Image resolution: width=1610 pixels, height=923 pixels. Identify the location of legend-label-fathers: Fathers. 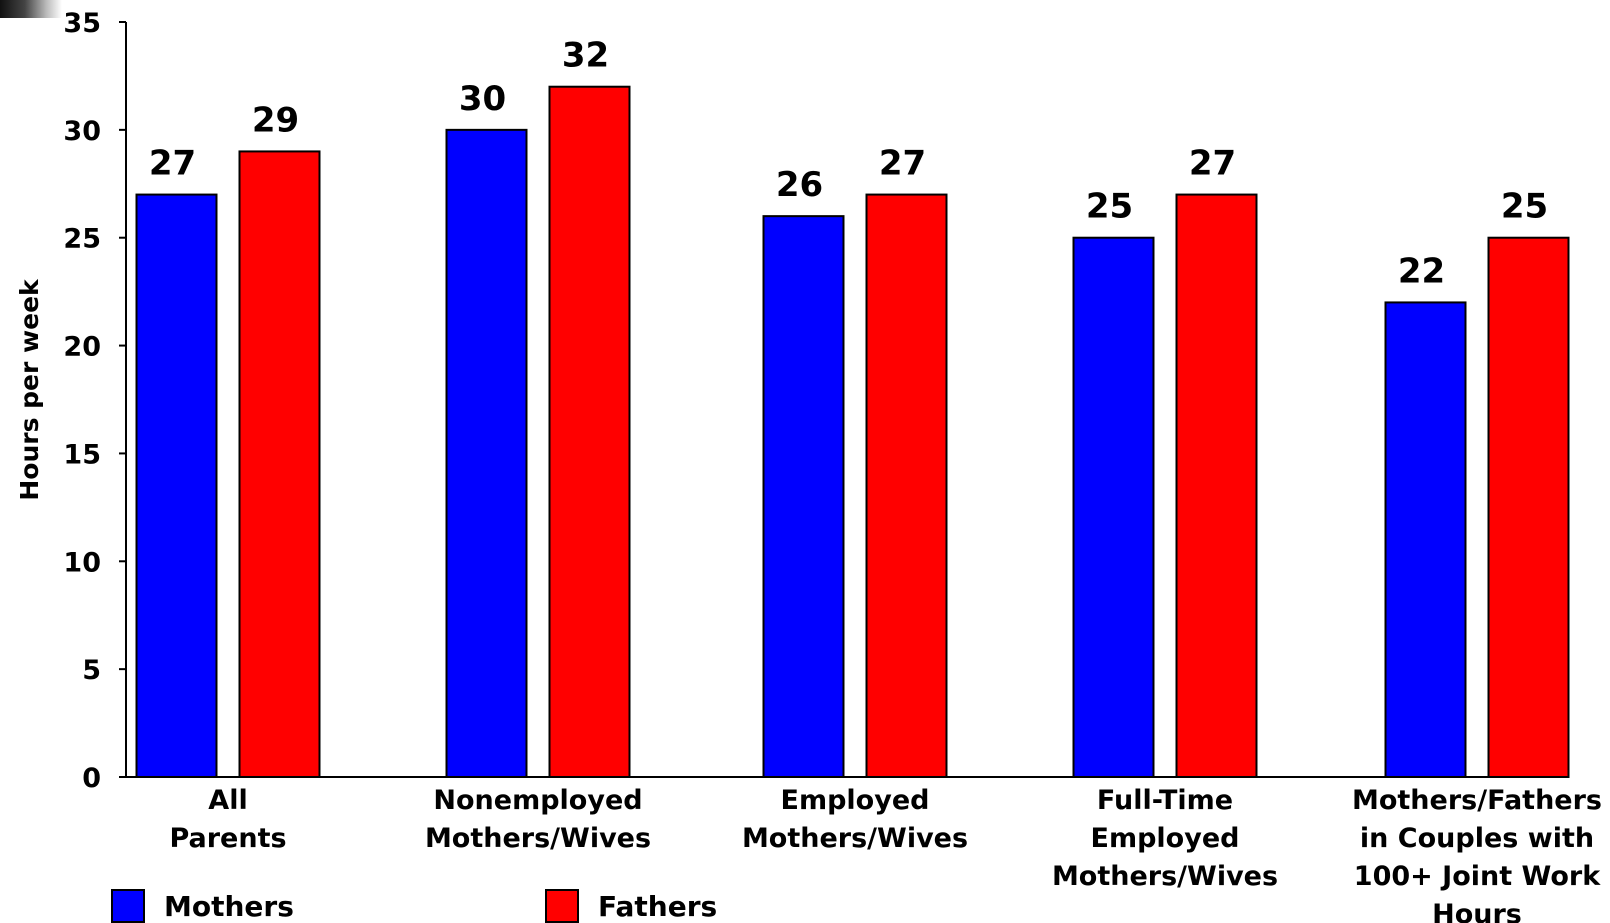
(657, 906).